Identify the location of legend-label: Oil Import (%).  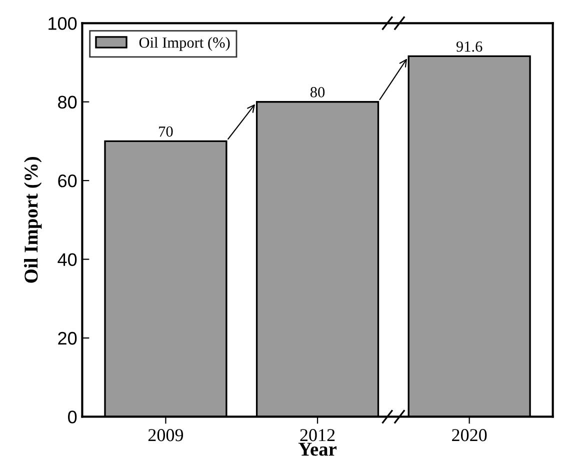
(184, 43).